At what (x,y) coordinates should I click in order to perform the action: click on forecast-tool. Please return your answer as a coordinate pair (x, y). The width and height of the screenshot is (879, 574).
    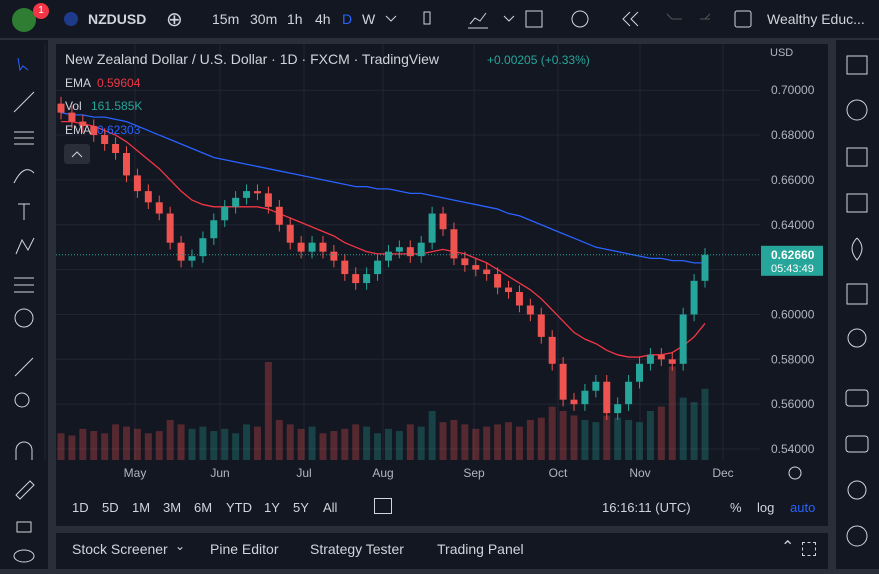
    Looking at the image, I should click on (24, 285).